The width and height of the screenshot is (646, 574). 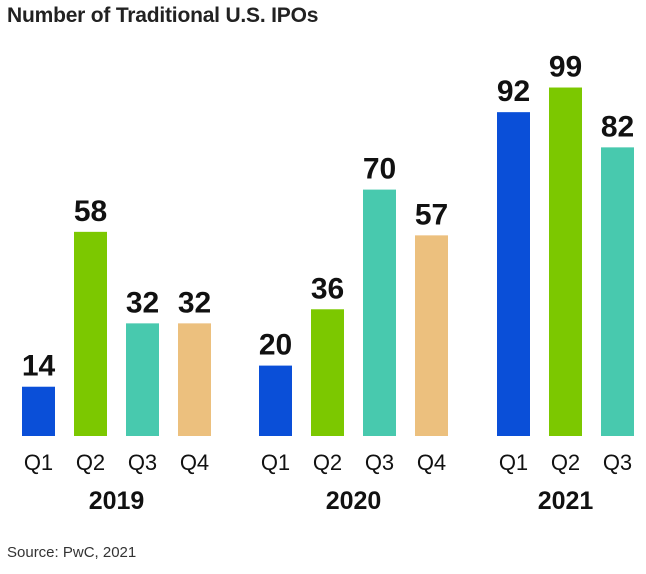 I want to click on group-label-2020: 2020, so click(x=354, y=501).